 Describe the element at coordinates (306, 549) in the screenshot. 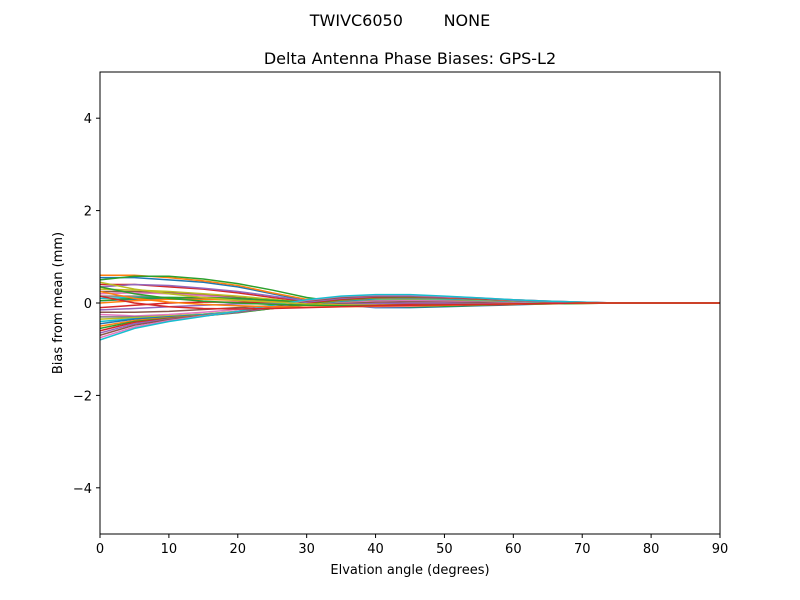

I see `x-tick-label: 30` at that location.